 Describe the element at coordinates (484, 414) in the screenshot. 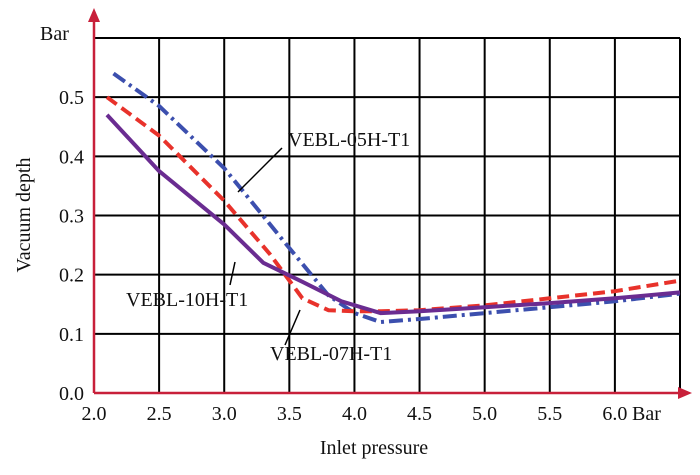

I see `x-tick-label: 5.0` at that location.